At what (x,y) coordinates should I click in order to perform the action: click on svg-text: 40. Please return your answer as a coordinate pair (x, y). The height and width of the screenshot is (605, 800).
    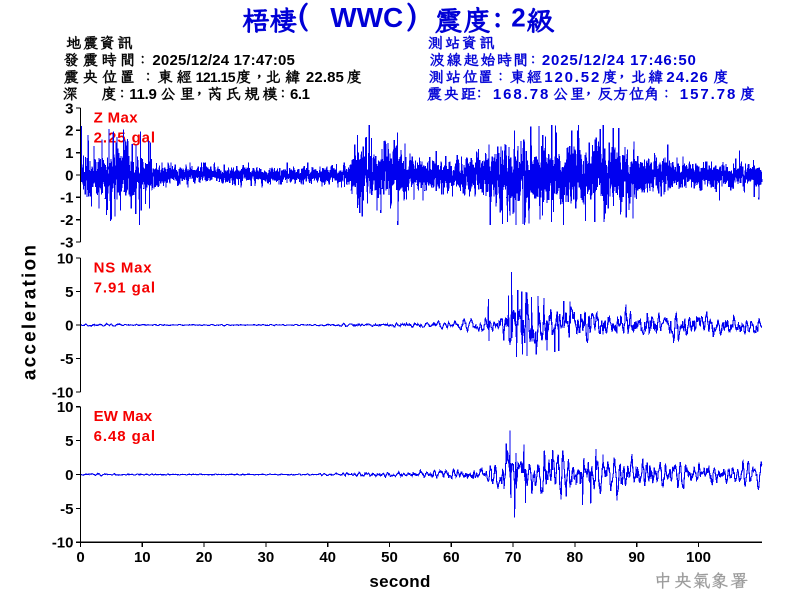
    Looking at the image, I should click on (327, 557).